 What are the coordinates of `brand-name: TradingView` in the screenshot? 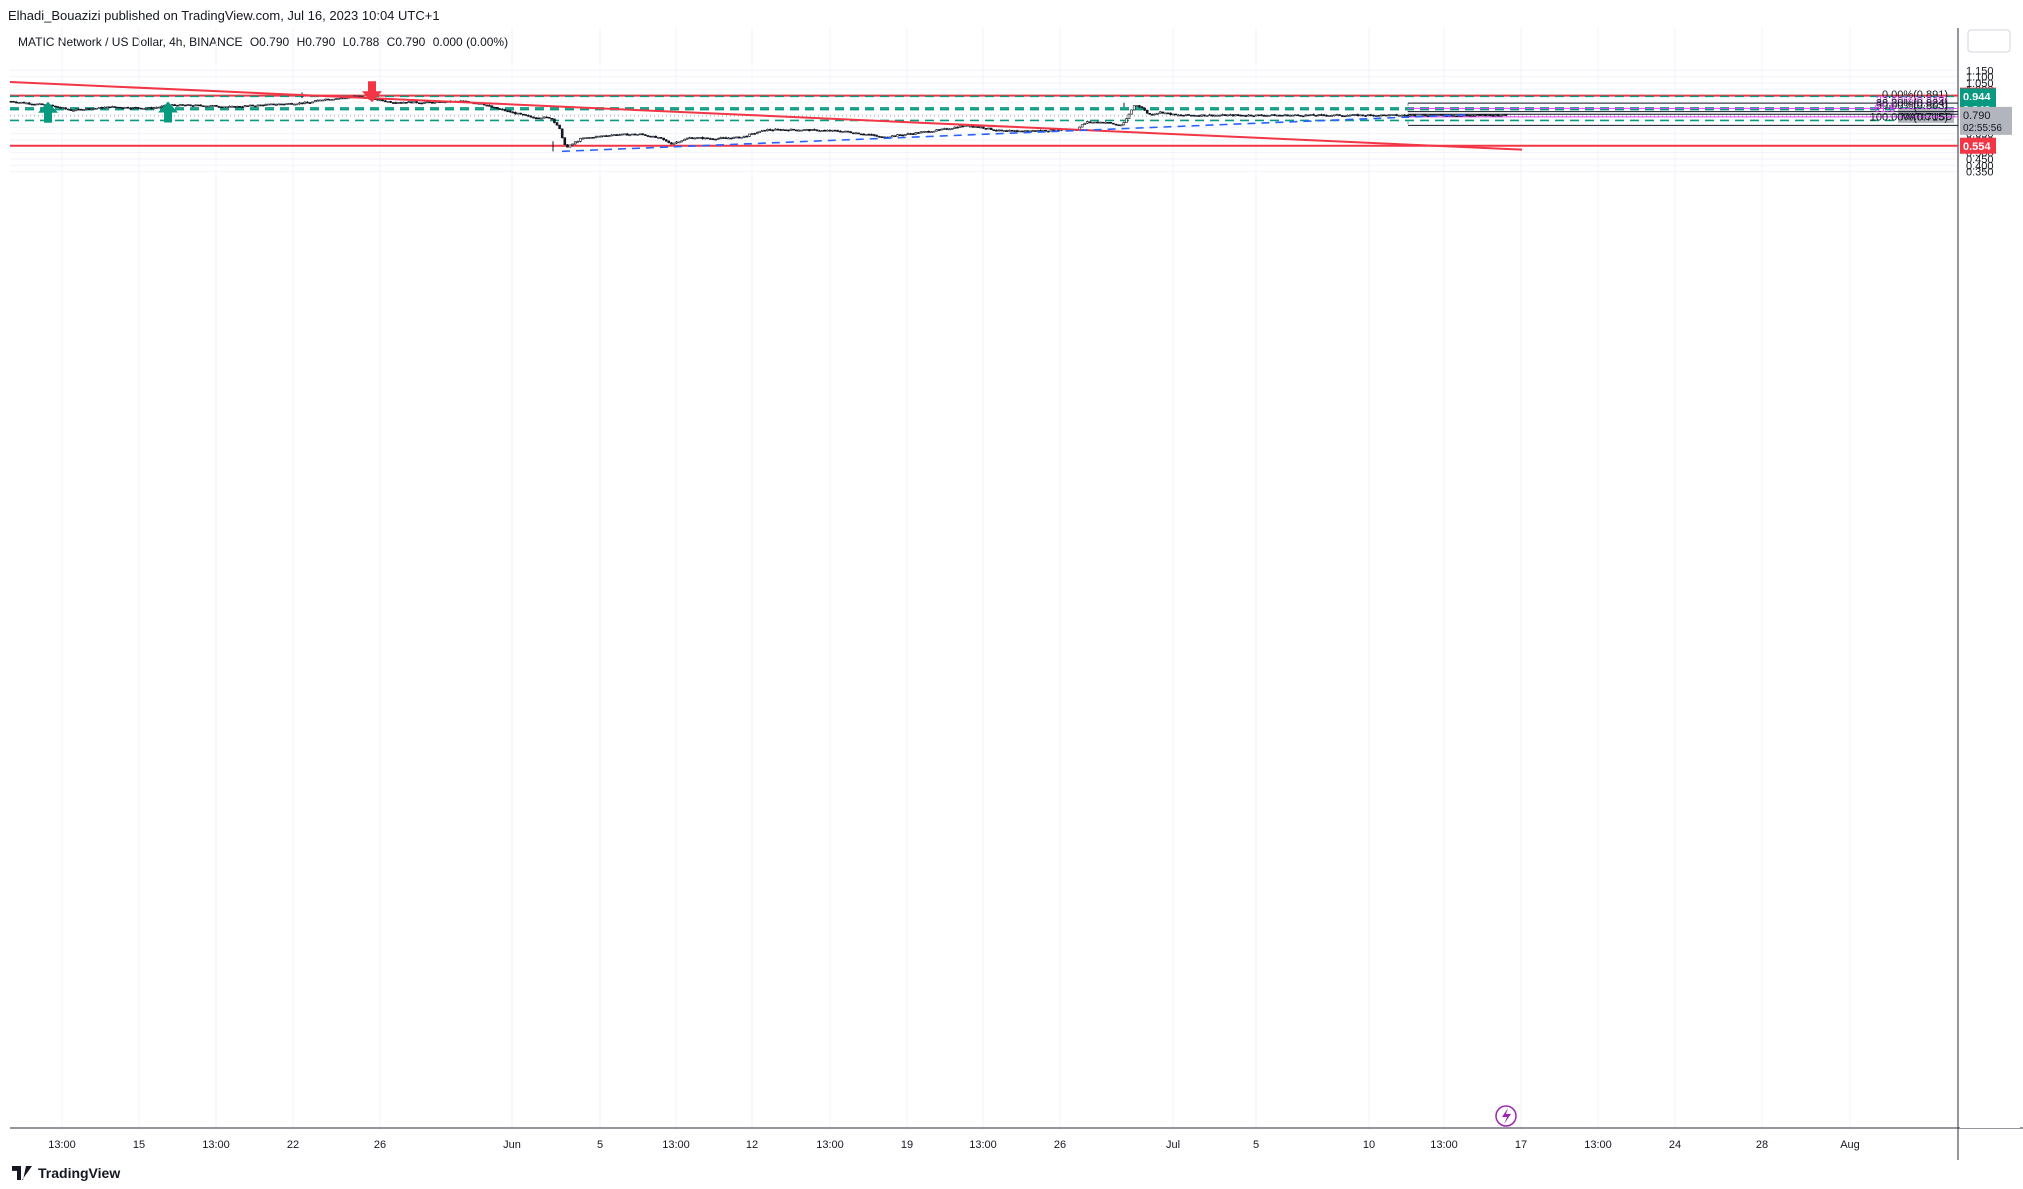 It's located at (79, 1173).